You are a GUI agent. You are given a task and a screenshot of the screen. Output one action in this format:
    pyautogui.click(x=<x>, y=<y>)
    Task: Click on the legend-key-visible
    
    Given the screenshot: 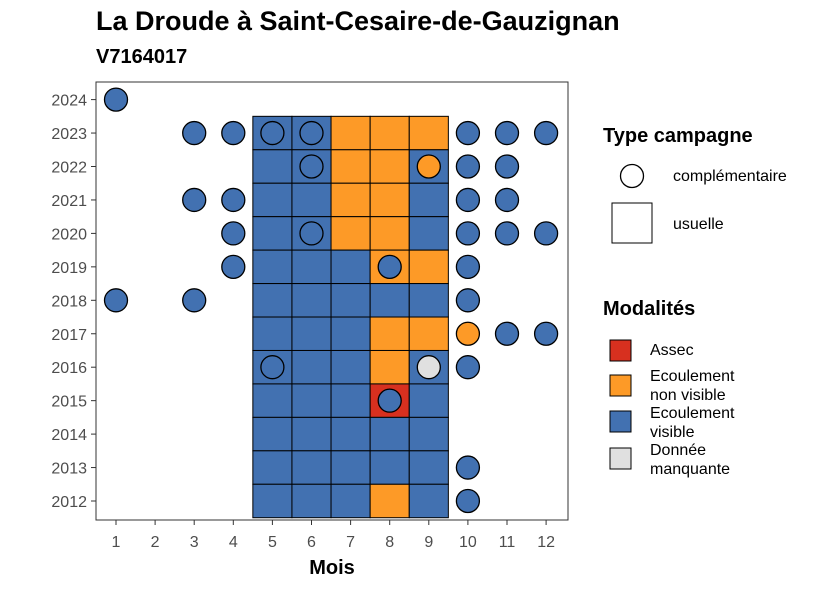 What is the action you would take?
    pyautogui.click(x=620, y=421)
    